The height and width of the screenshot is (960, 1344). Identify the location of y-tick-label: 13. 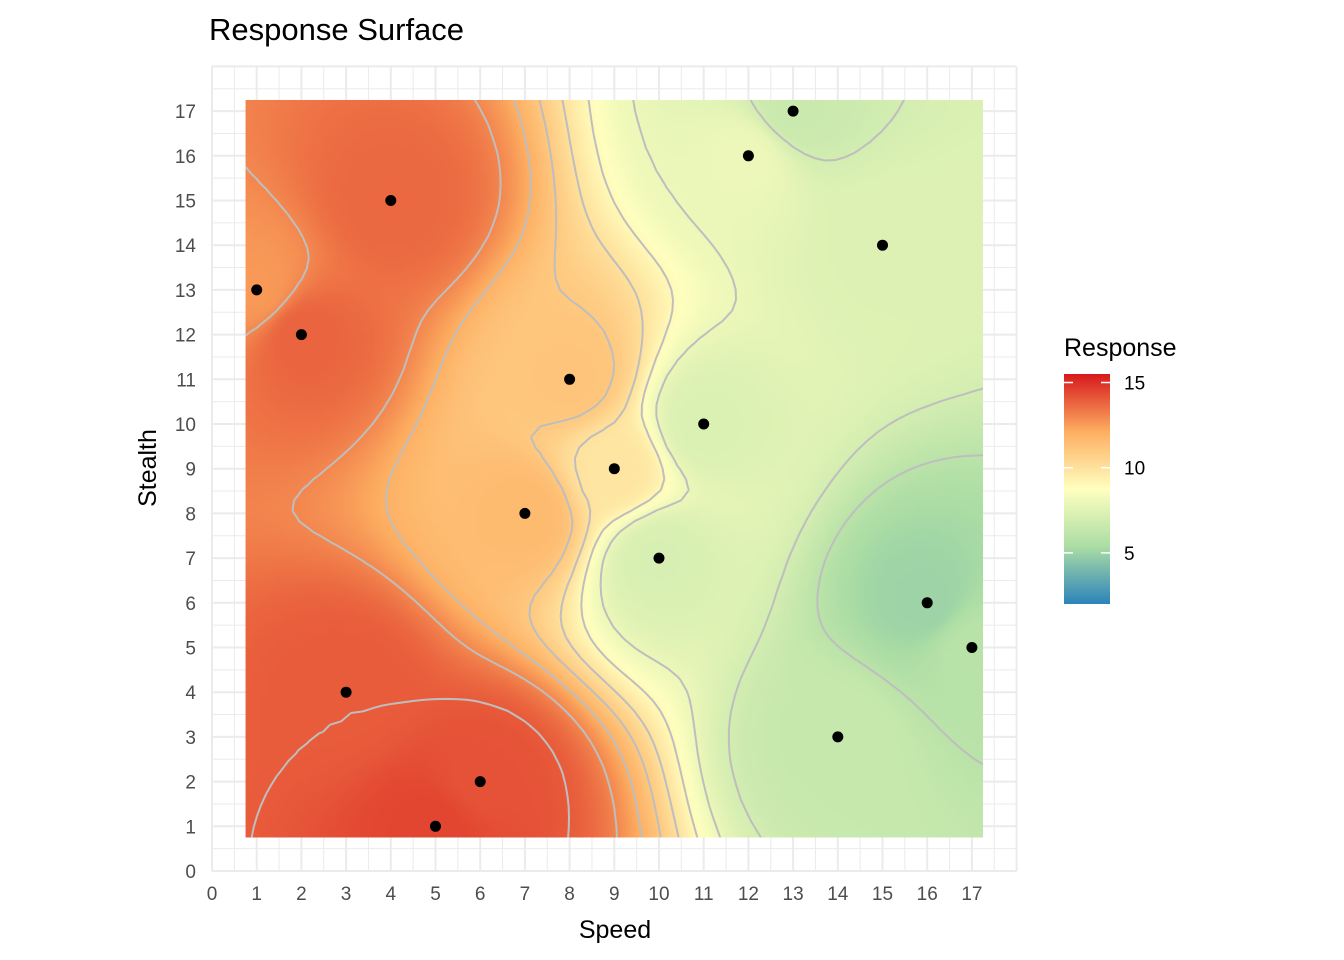
(185, 291).